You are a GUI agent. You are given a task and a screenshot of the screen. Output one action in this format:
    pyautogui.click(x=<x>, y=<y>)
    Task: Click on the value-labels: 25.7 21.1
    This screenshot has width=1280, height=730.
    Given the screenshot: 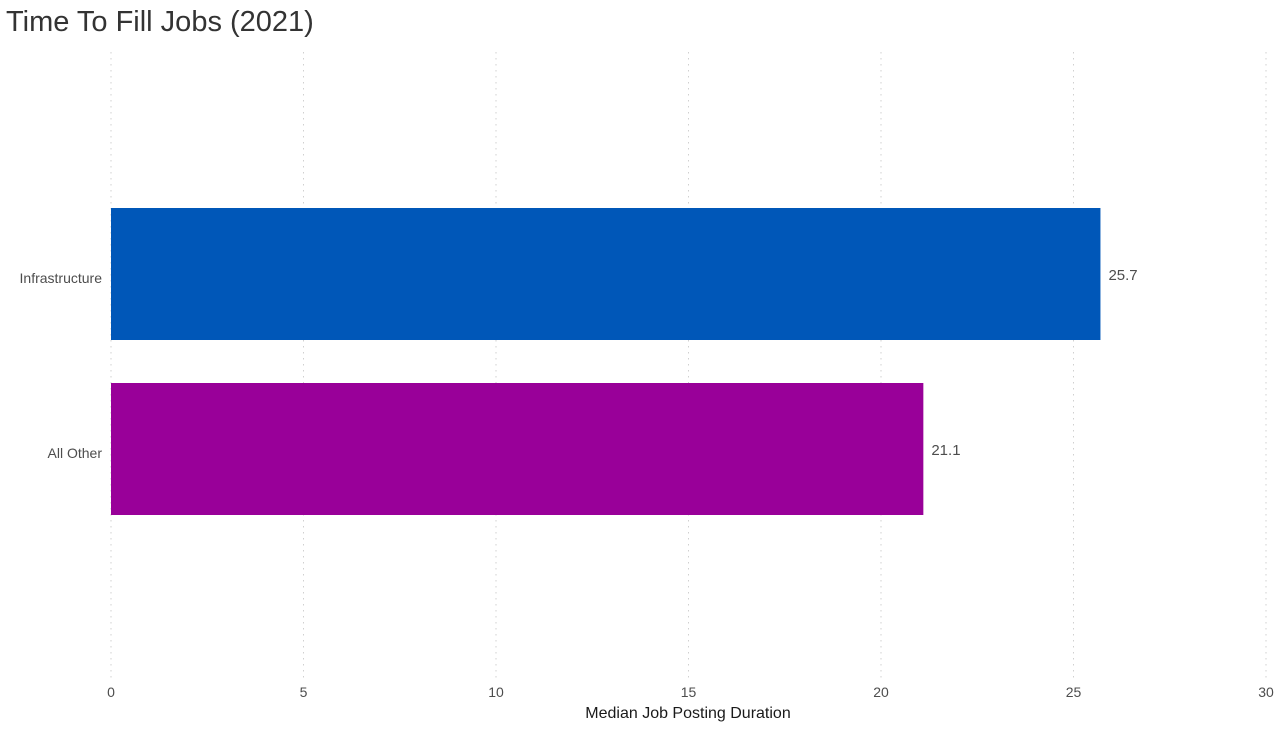 What is the action you would take?
    pyautogui.click(x=1034, y=363)
    